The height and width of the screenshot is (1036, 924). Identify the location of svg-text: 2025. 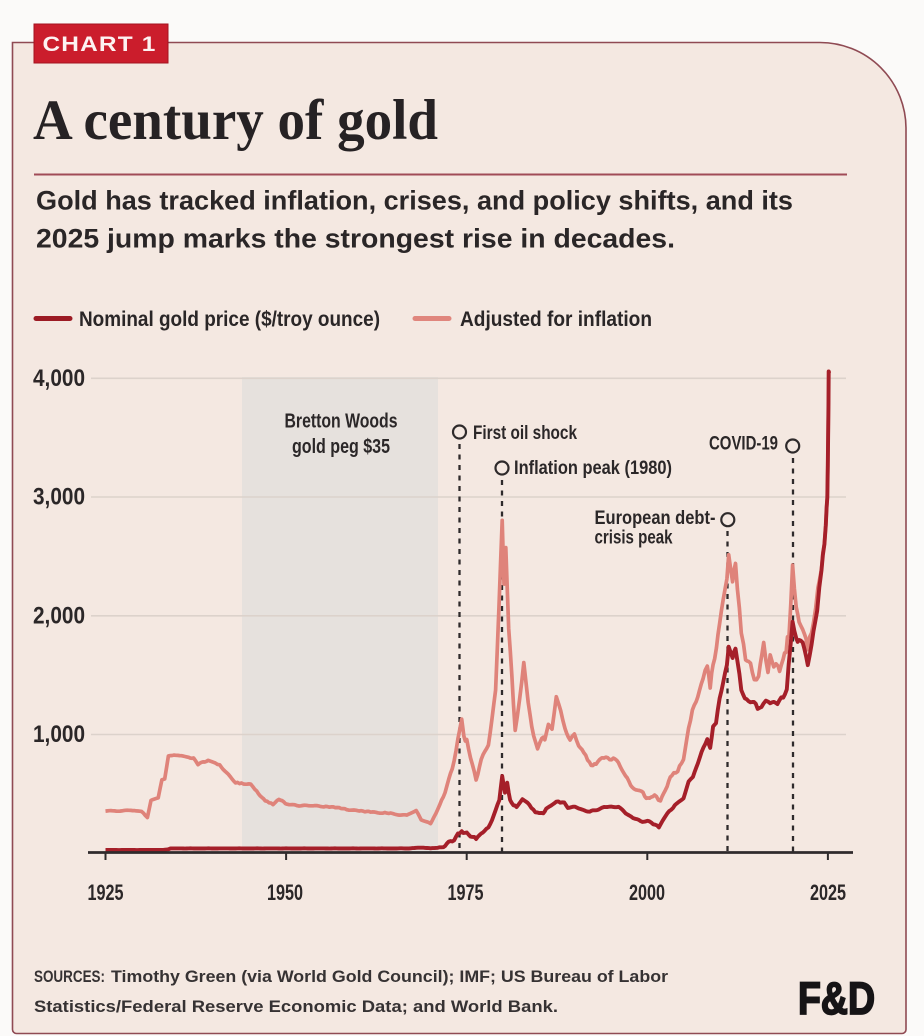
(828, 892).